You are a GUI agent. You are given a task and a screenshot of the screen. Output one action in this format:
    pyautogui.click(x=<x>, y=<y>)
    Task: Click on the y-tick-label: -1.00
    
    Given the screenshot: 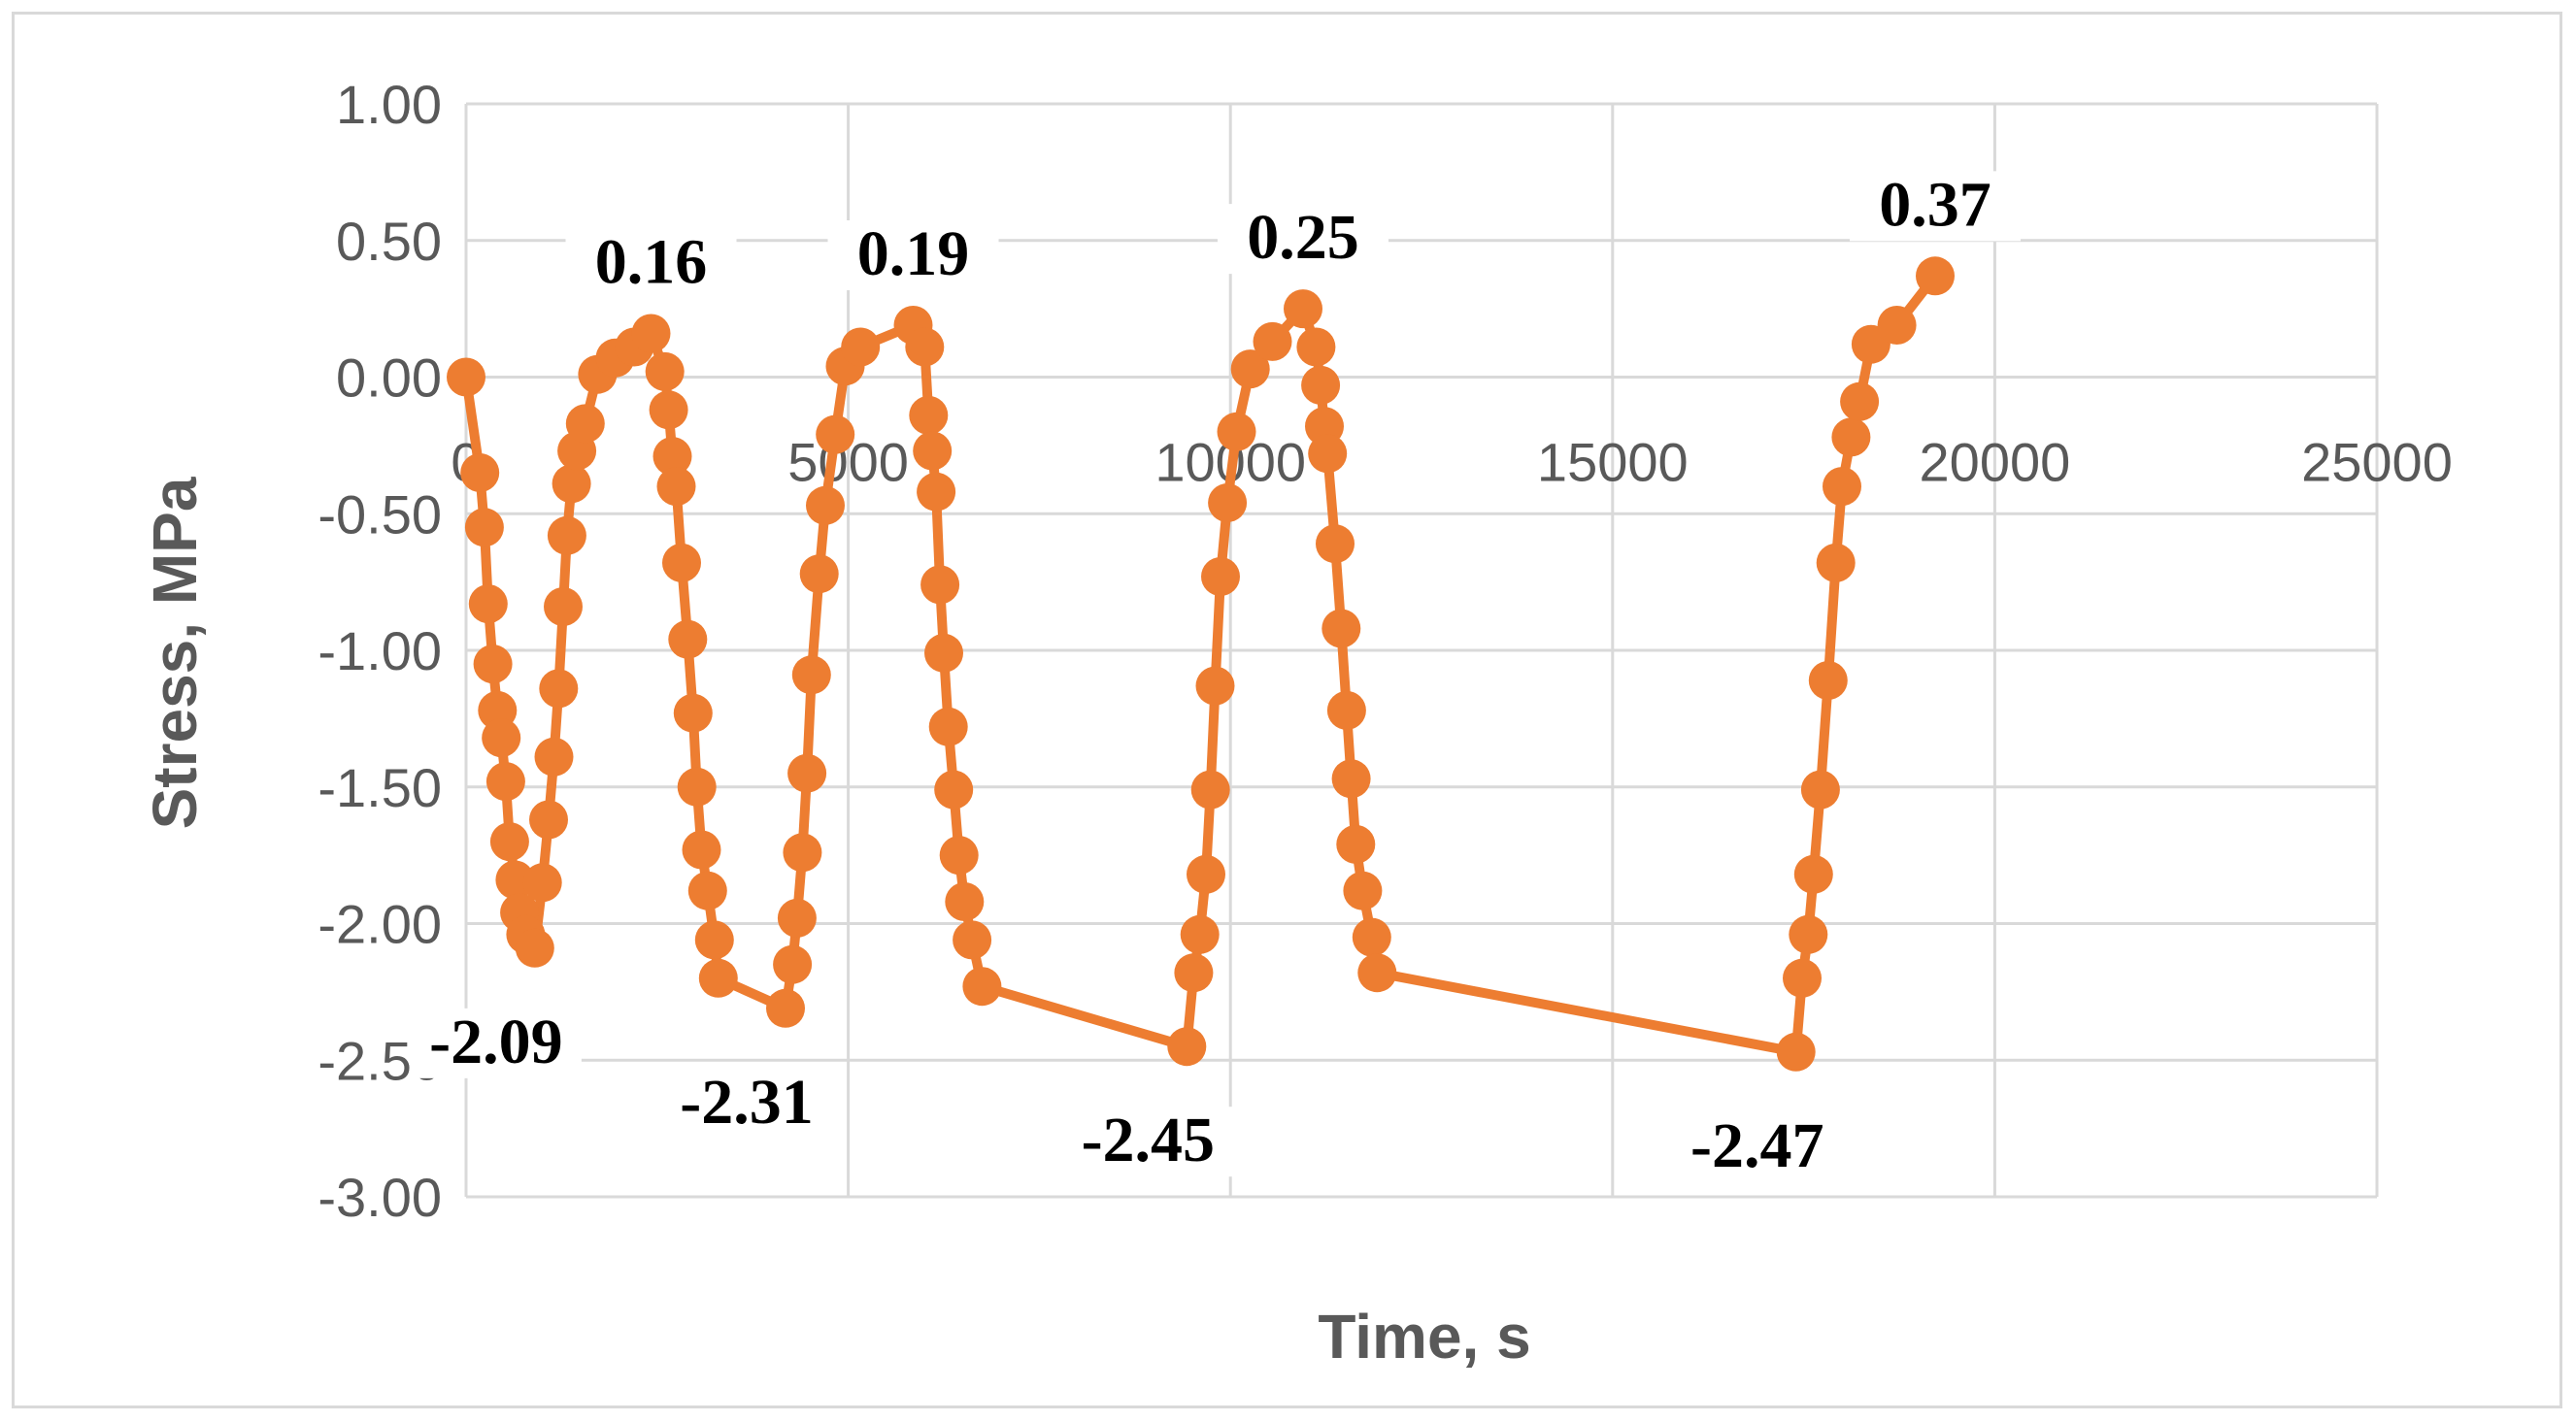 What is the action you would take?
    pyautogui.click(x=380, y=650)
    